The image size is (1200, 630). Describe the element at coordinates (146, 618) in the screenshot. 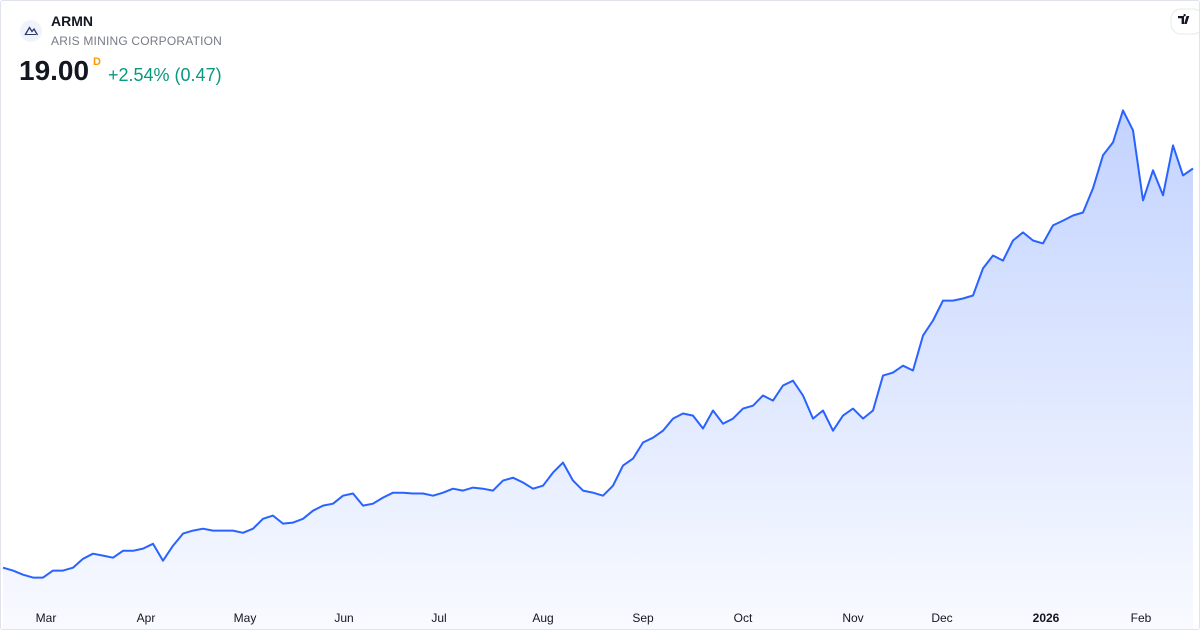

I see `x-tick-label: Apr` at that location.